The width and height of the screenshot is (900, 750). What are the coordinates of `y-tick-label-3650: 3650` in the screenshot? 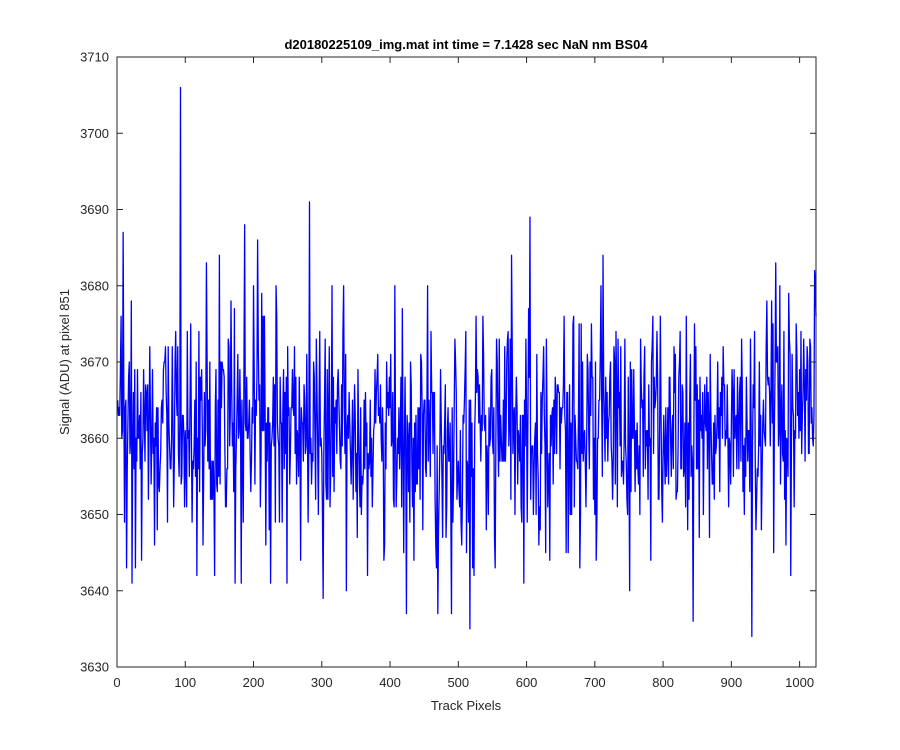 It's located at (94, 514).